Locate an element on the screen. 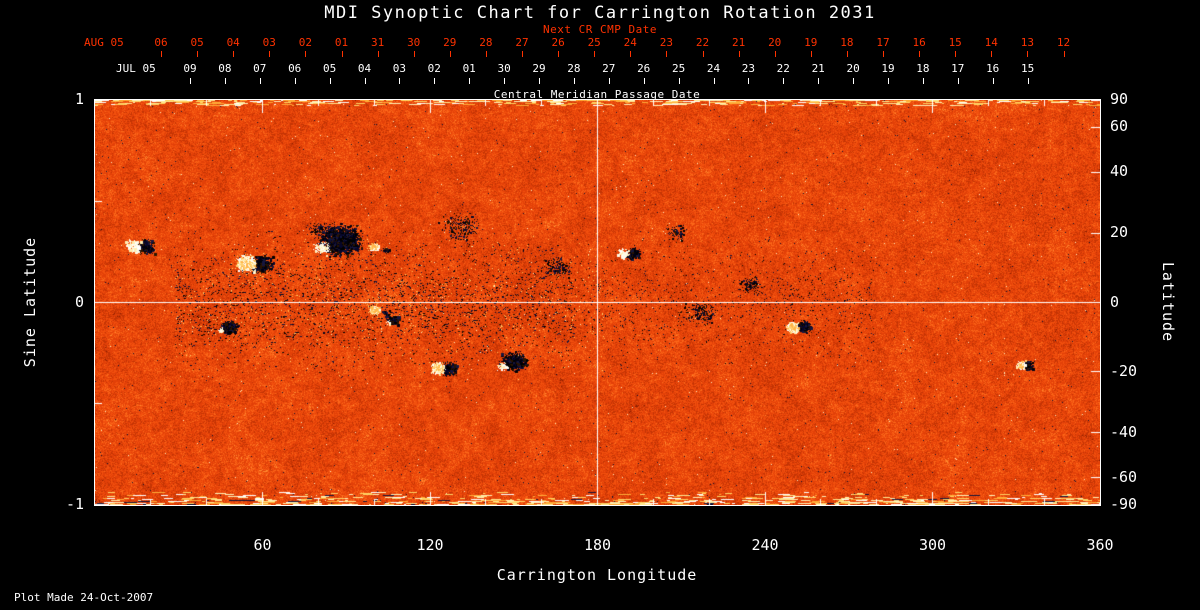  cmp-tick-label: 26 is located at coordinates (644, 68).